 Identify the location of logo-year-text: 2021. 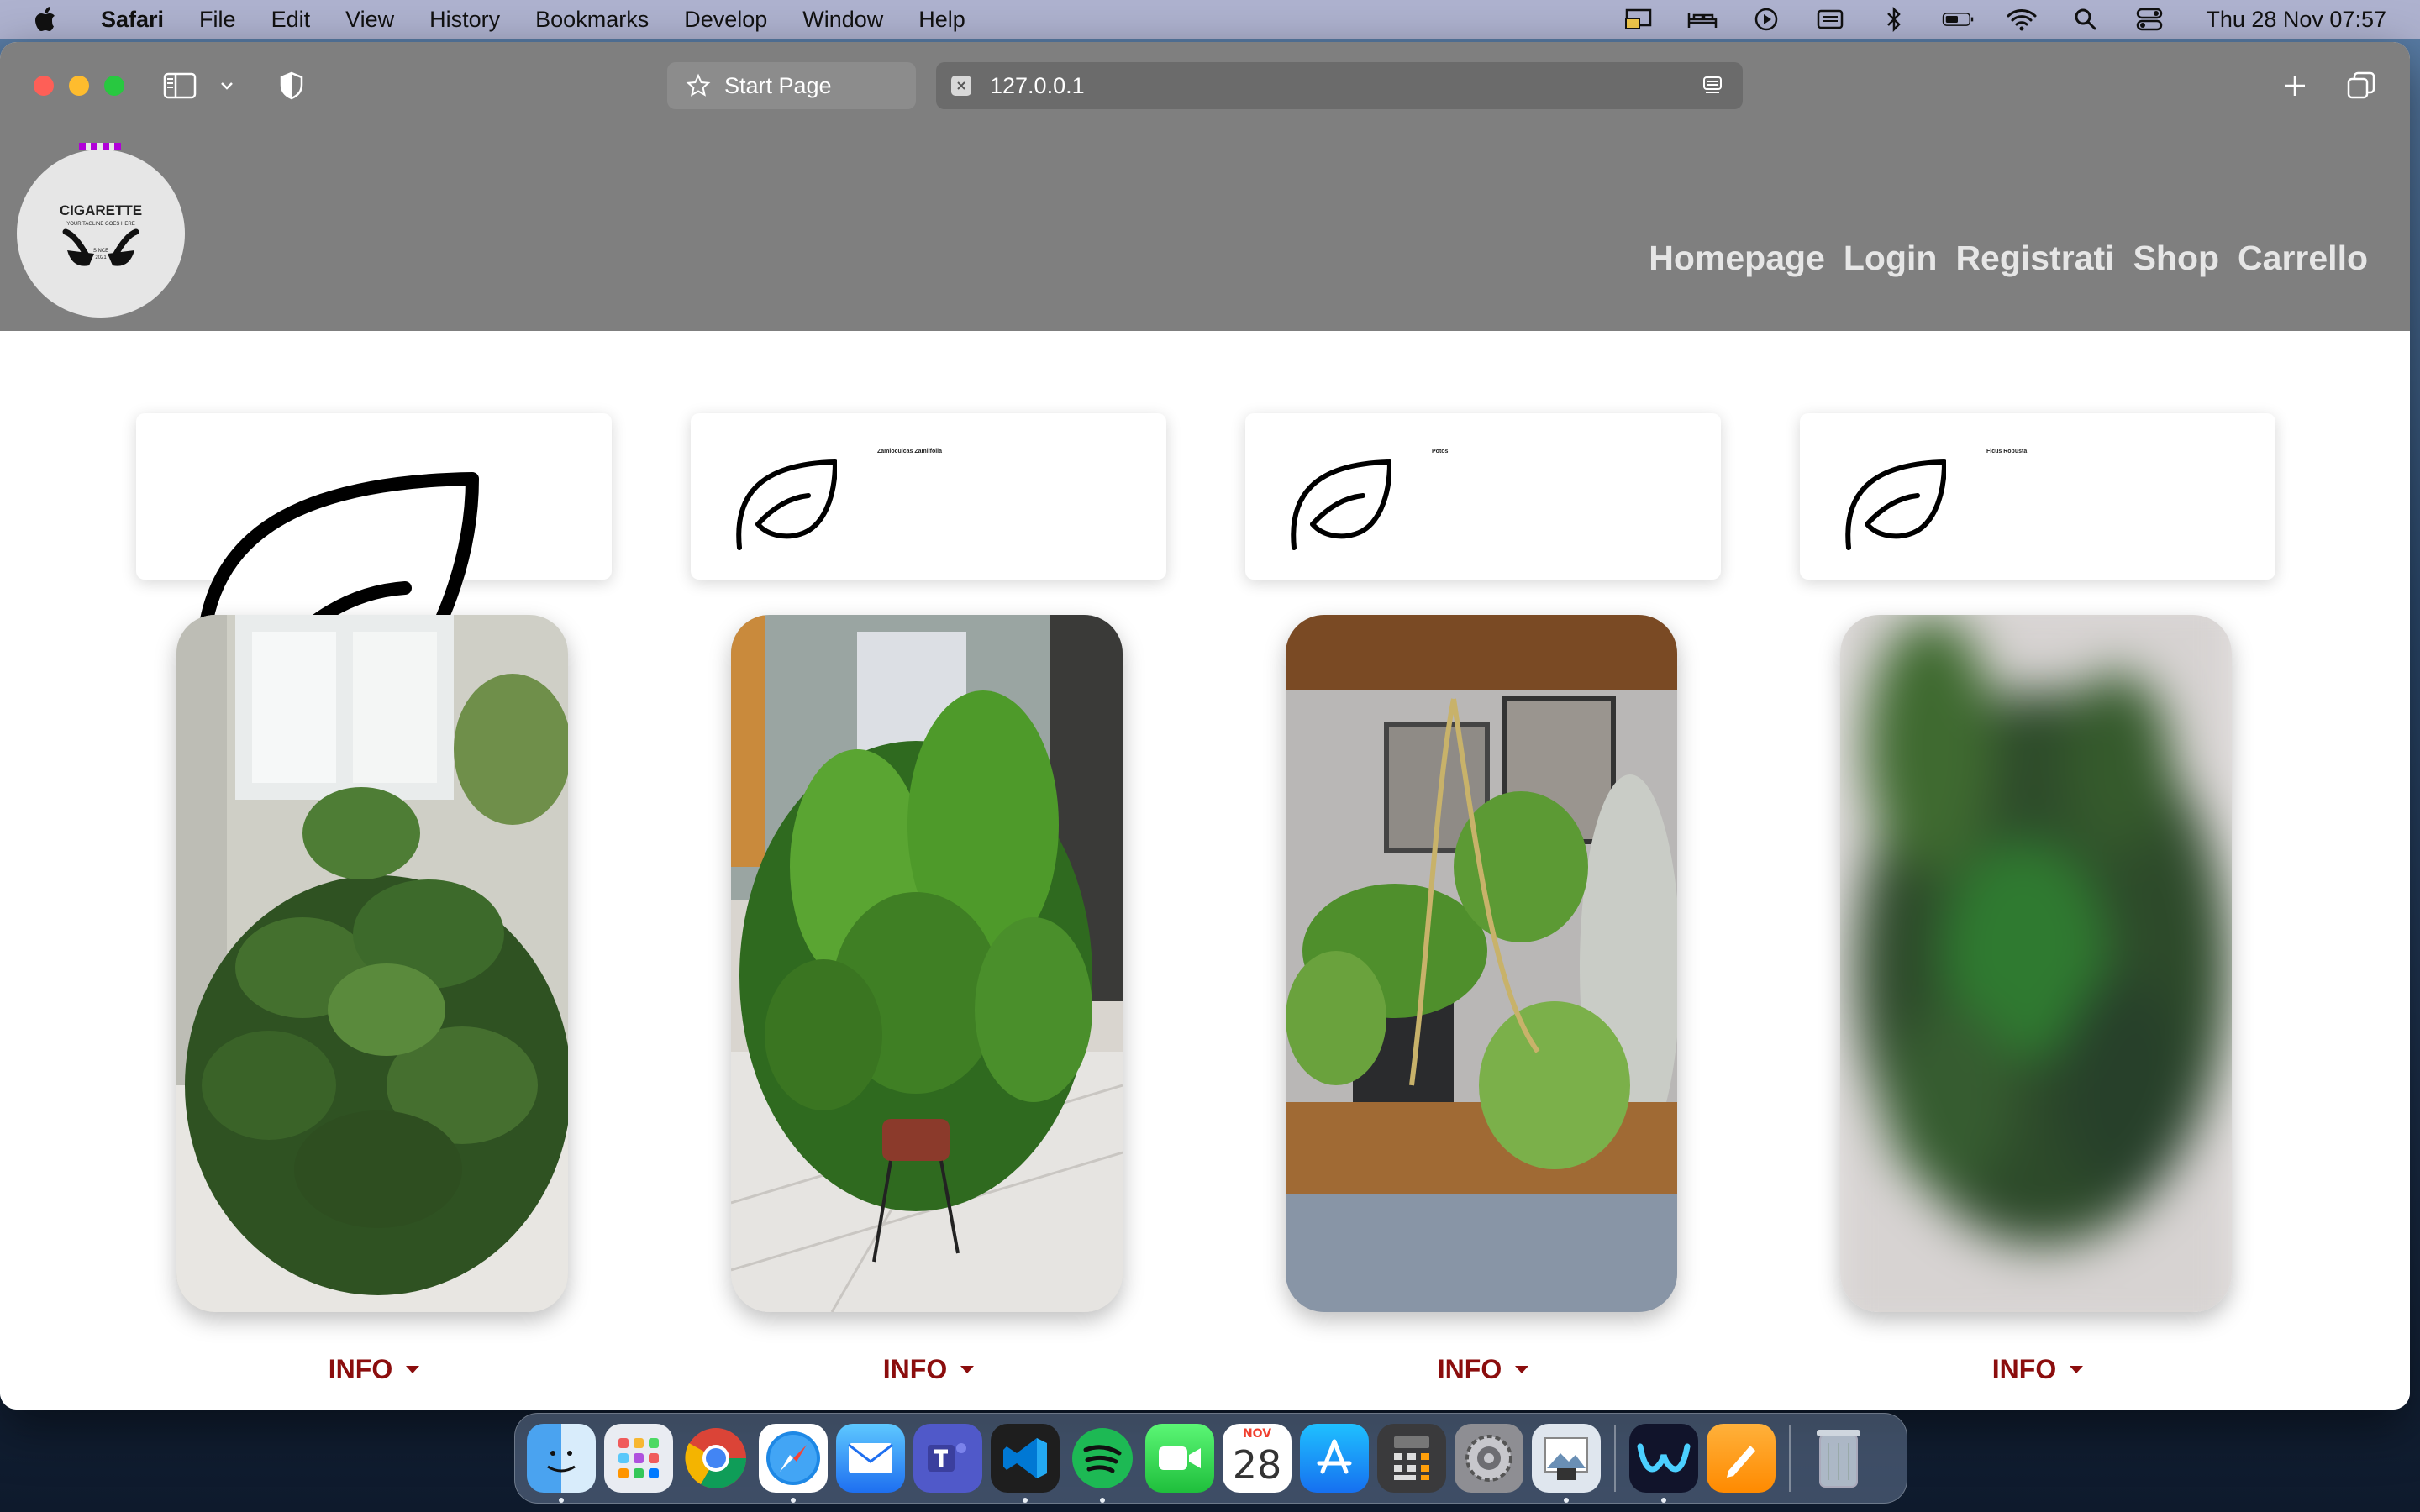
(101, 257).